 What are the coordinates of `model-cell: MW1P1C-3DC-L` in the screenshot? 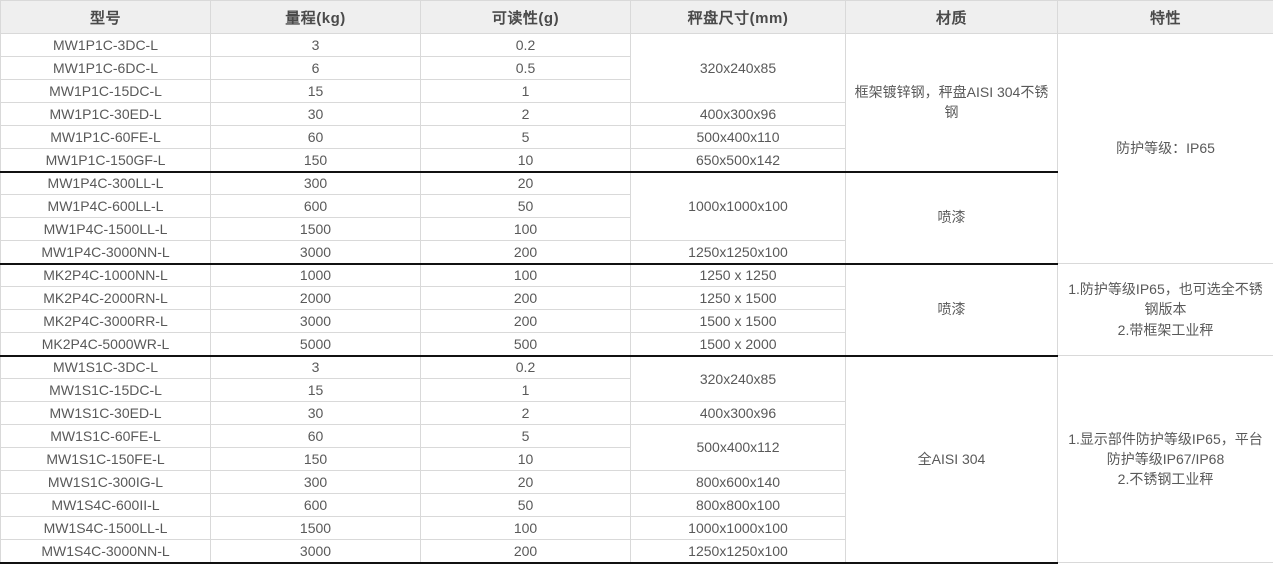 It's located at (106, 45).